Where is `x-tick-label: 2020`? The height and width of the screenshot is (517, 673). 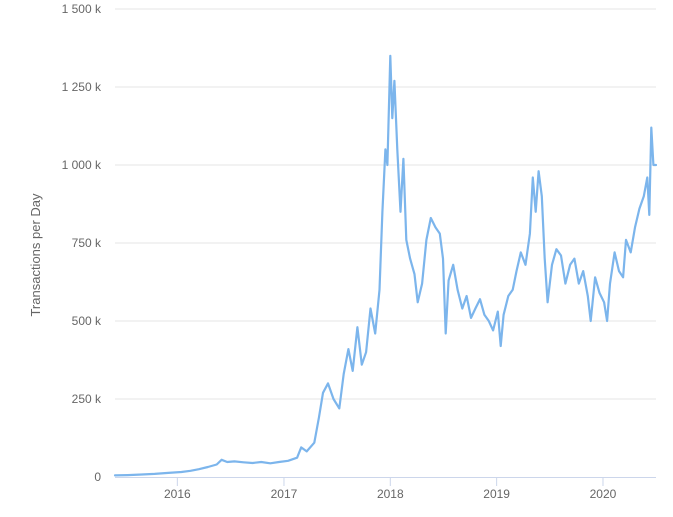 x-tick-label: 2020 is located at coordinates (603, 494).